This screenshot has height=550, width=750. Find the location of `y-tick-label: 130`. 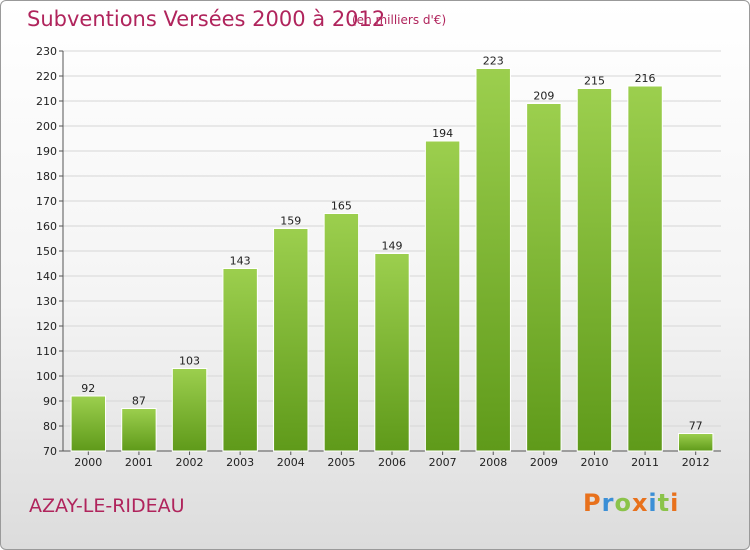

y-tick-label: 130 is located at coordinates (46, 301).